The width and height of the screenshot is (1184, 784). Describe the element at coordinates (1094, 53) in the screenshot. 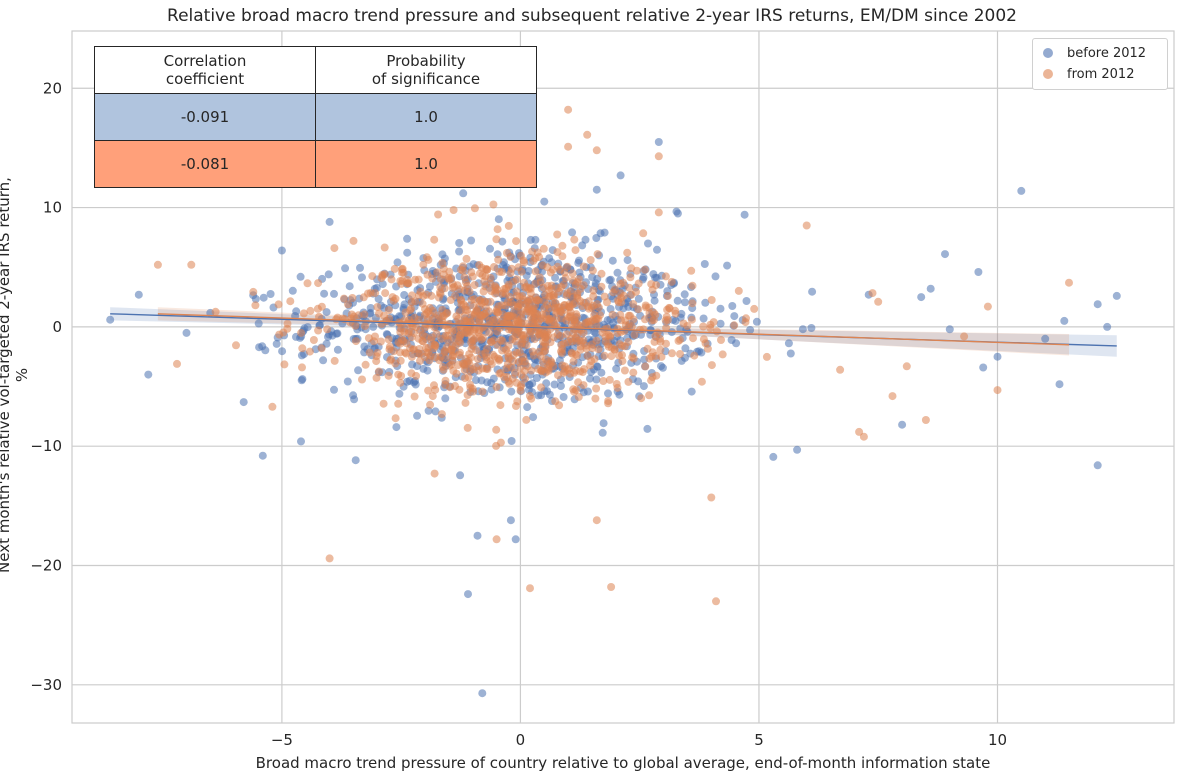

I see `legend-item-before-2012: before 2012` at that location.